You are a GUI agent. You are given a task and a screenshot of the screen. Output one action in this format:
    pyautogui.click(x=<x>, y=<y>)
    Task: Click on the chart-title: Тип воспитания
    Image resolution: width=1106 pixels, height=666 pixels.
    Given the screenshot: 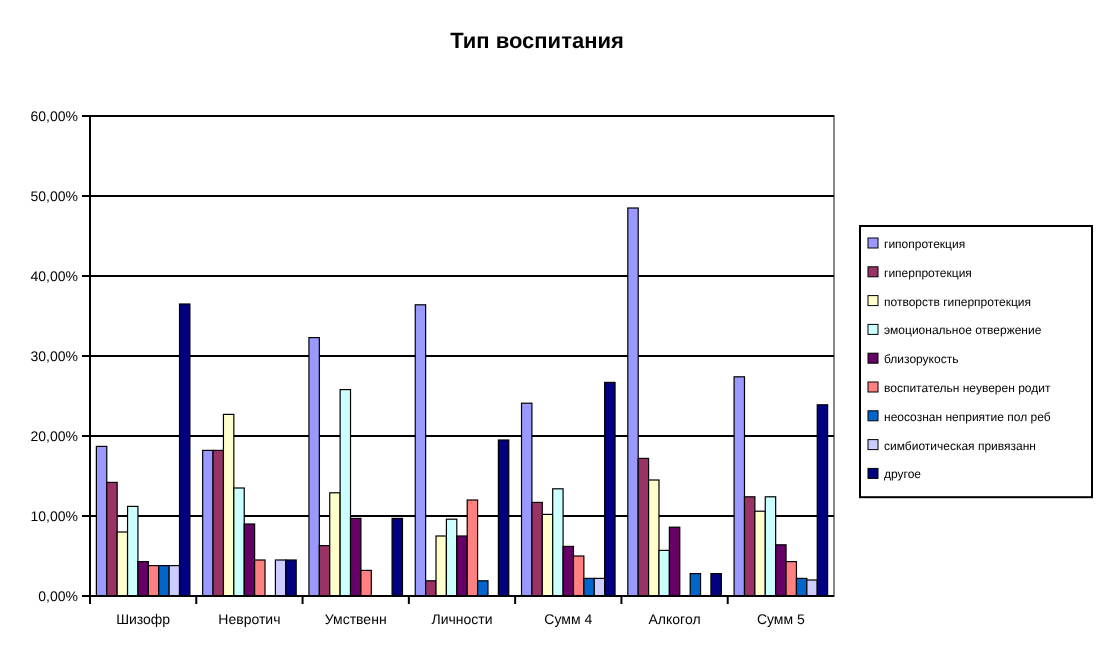 What is the action you would take?
    pyautogui.click(x=537, y=42)
    